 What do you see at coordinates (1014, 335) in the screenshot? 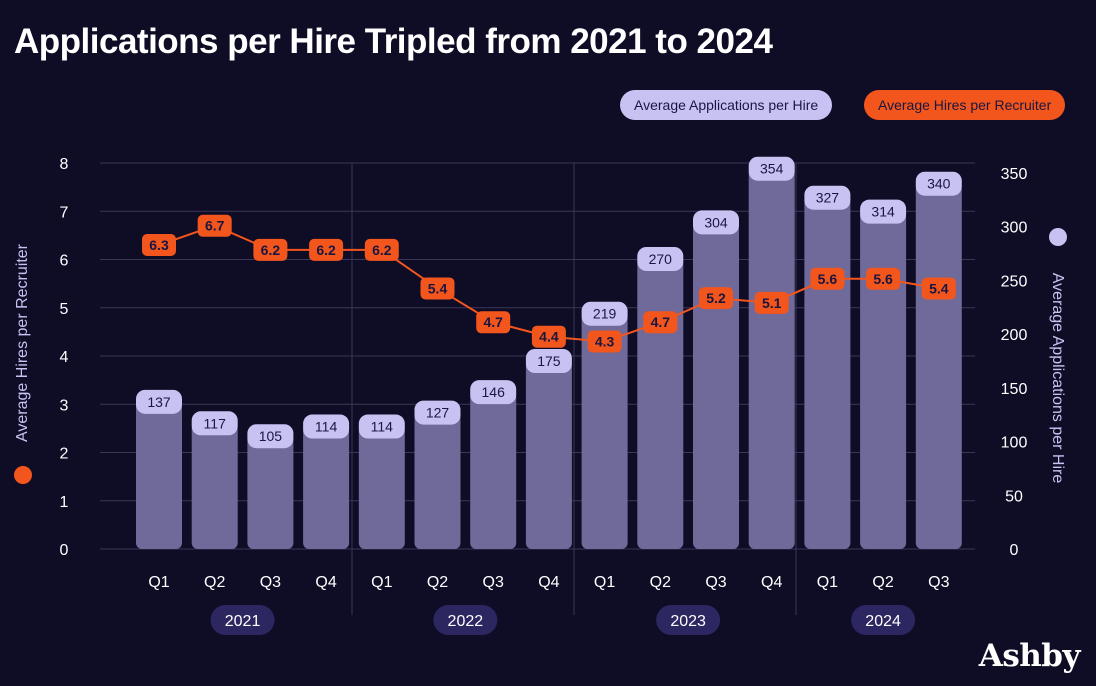
I see `y-right-tick-label: 200` at bounding box center [1014, 335].